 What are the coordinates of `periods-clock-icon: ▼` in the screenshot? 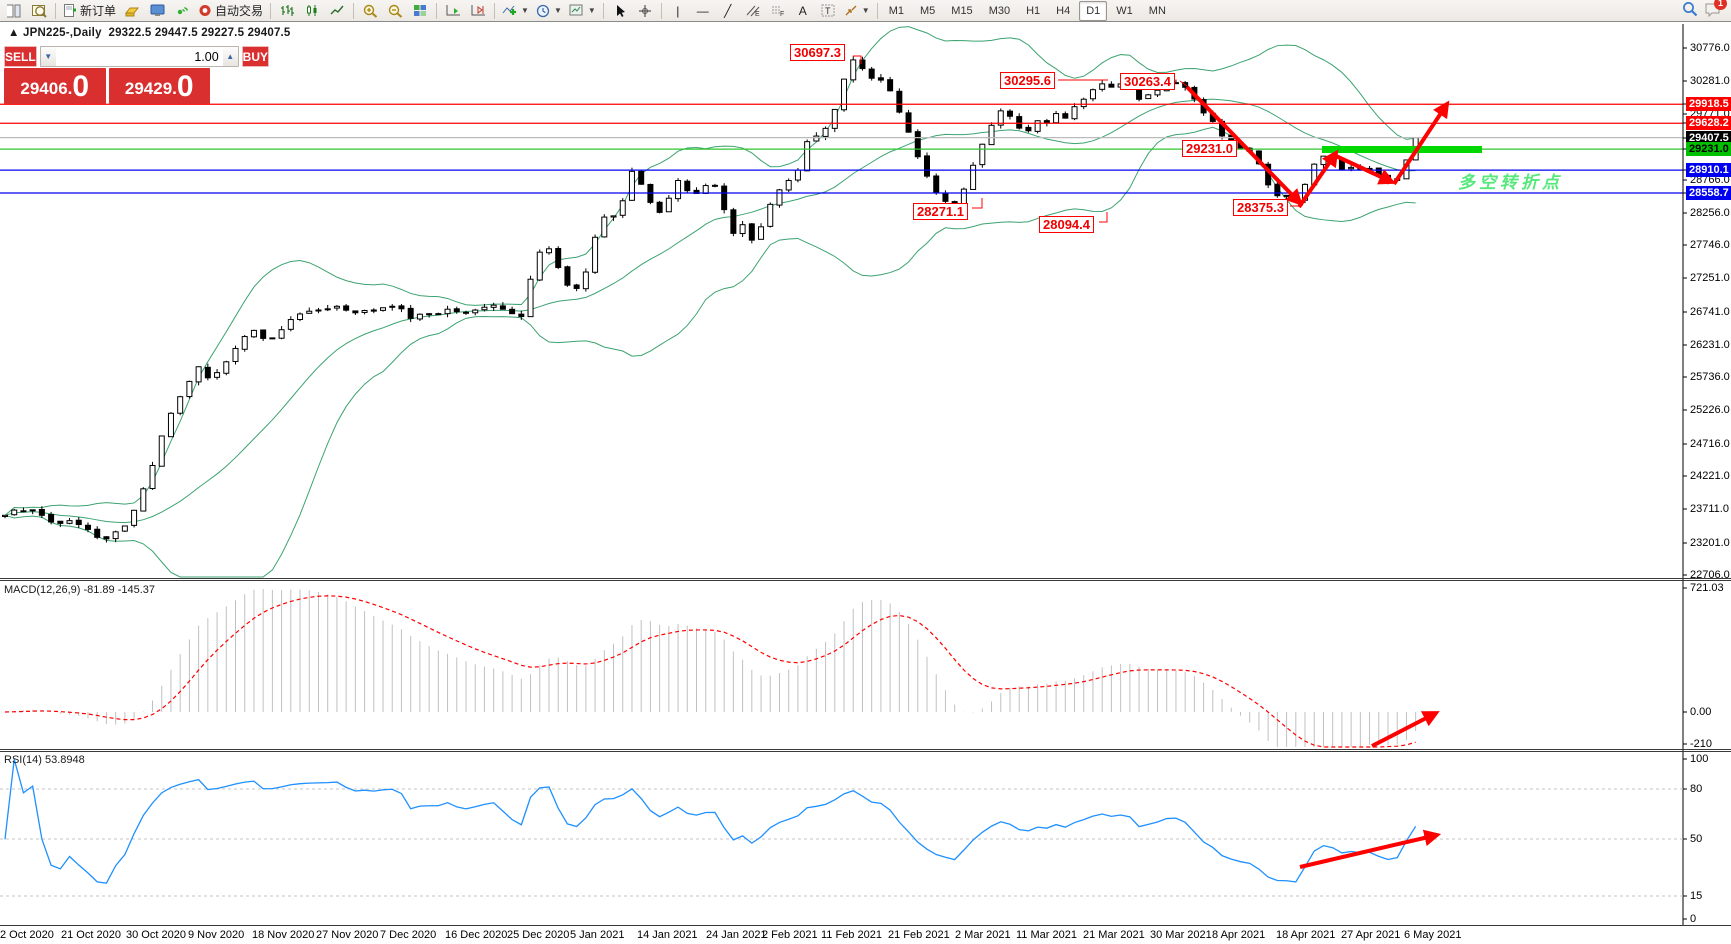 It's located at (549, 11).